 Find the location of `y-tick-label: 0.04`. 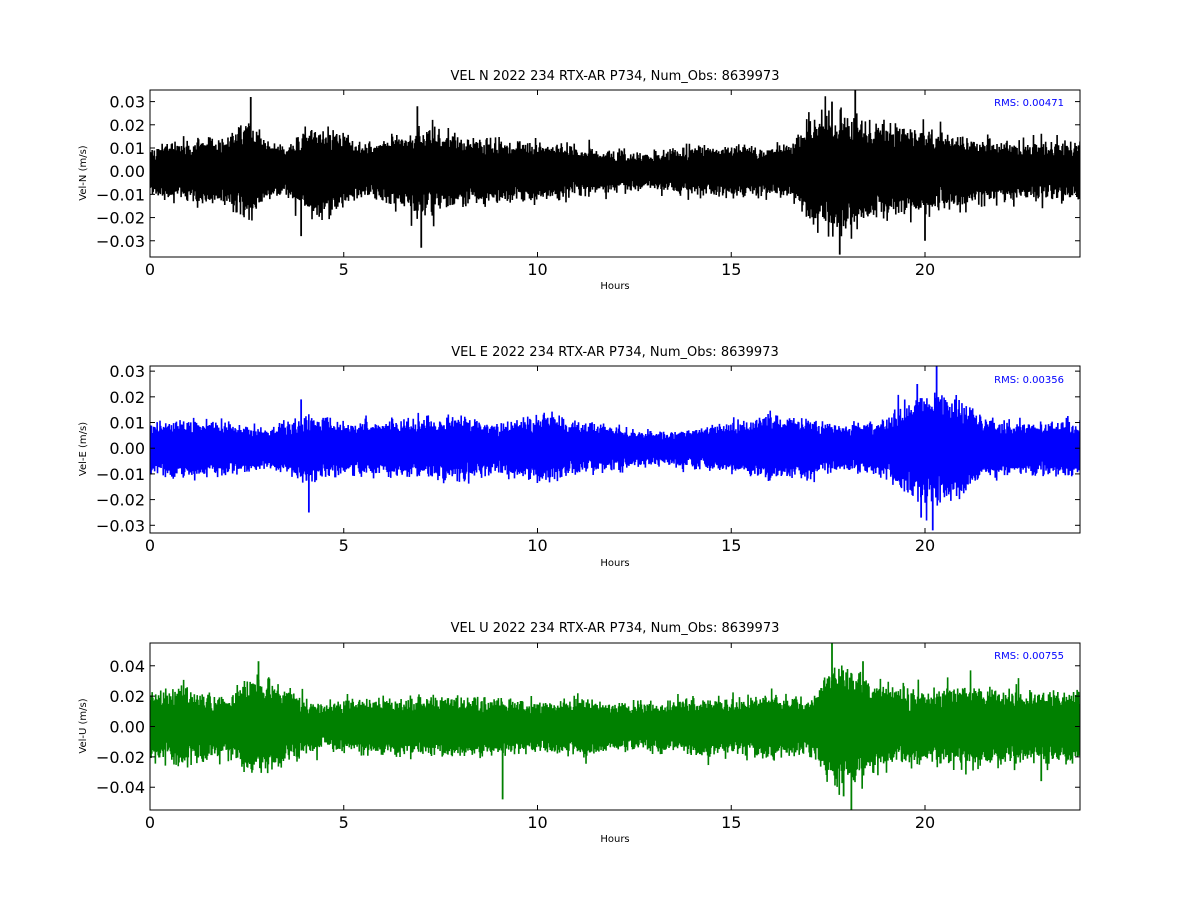

y-tick-label: 0.04 is located at coordinates (127, 666).